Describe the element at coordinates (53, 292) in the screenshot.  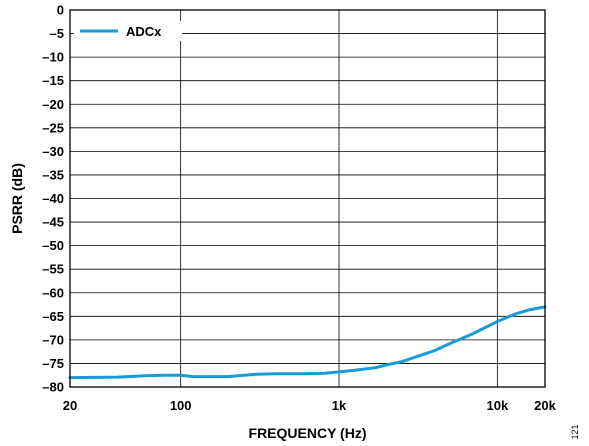
I see `y-tick-label: –60` at that location.